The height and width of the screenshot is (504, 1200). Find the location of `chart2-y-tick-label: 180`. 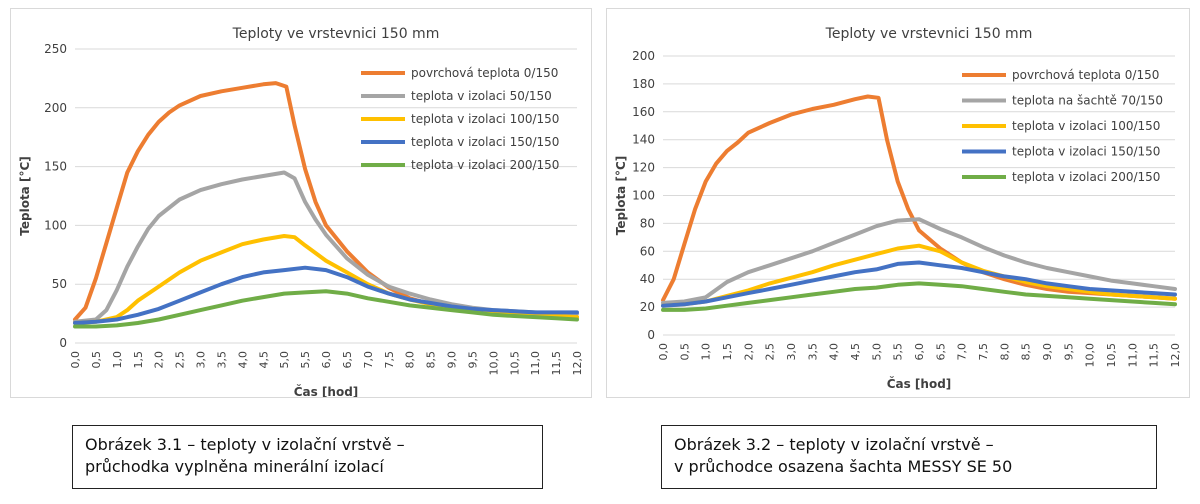

chart2-y-tick-label: 180 is located at coordinates (643, 84).